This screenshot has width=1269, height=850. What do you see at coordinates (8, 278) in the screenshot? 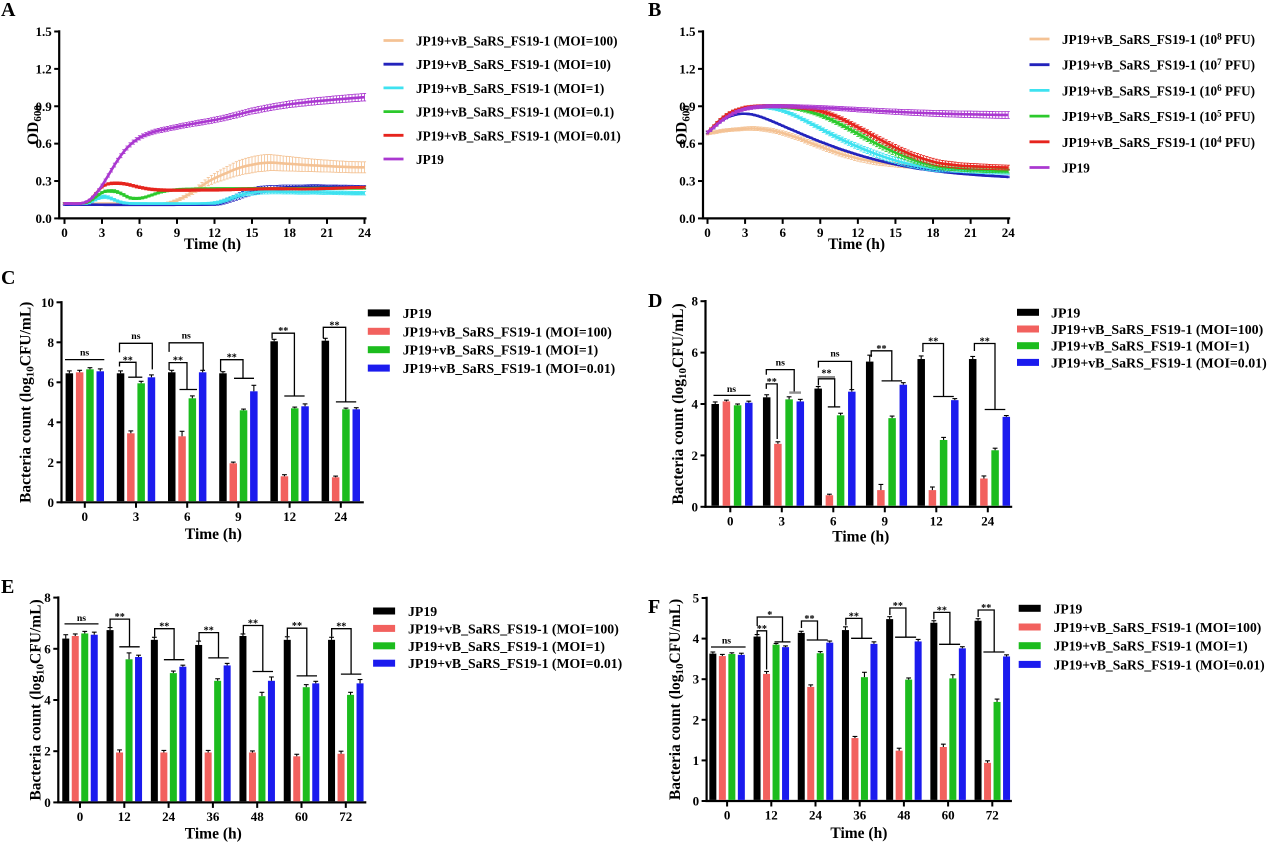
I see `svg-text: C` at bounding box center [8, 278].